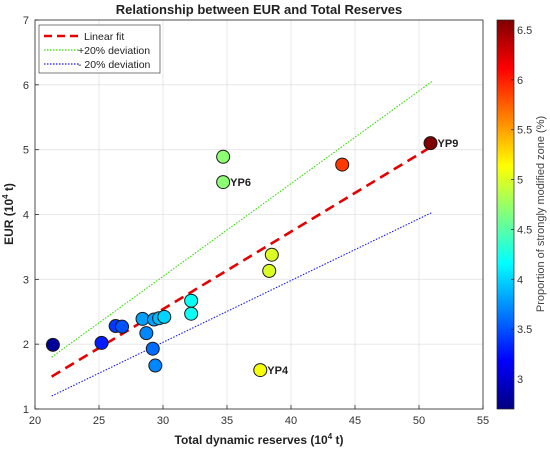 The image size is (550, 454). What do you see at coordinates (31, 215) in the screenshot?
I see `y-ticks: 1 2 3 4 5 6 7` at bounding box center [31, 215].